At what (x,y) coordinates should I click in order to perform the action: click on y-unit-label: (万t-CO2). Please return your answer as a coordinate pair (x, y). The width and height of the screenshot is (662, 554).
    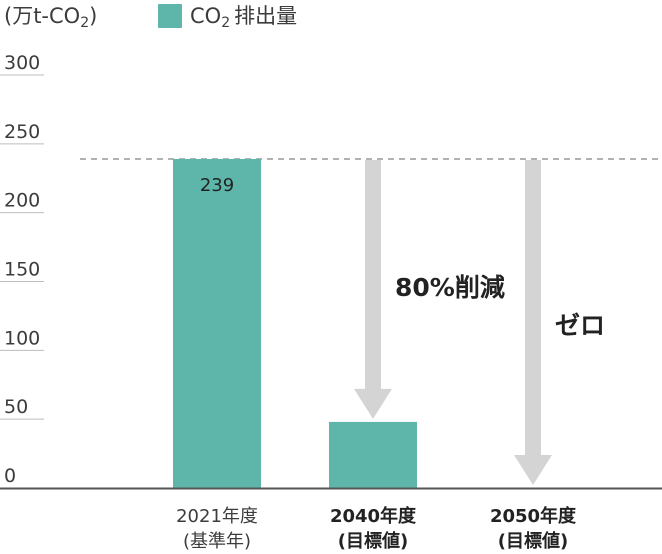
    Looking at the image, I should click on (50, 17).